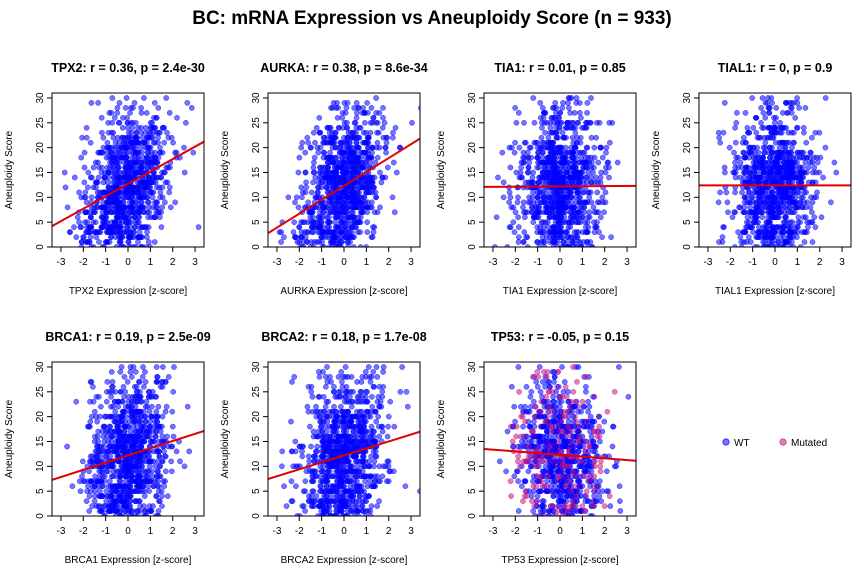 This screenshot has height=576, width=864. Describe the element at coordinates (40, 148) in the screenshot. I see `y-tick-label: 20` at that location.